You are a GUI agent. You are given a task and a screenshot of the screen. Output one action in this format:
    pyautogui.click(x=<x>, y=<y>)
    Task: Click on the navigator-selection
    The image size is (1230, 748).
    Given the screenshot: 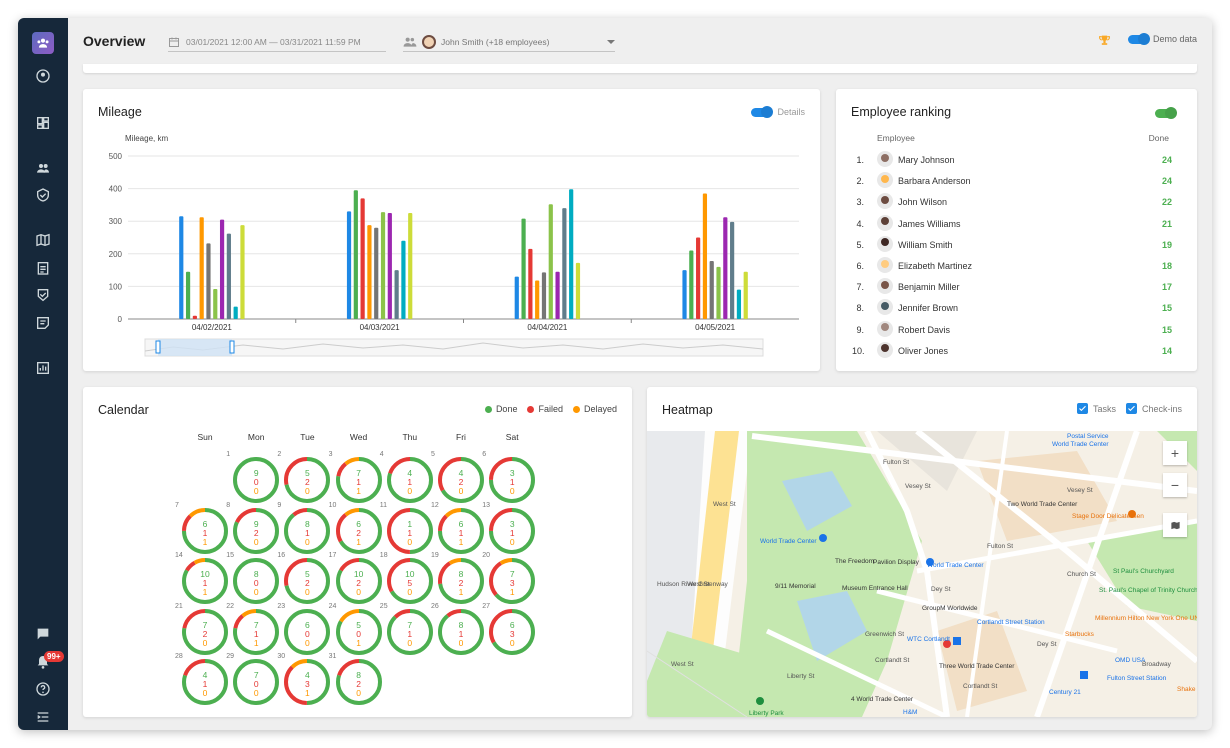 What is the action you would take?
    pyautogui.click(x=195, y=347)
    